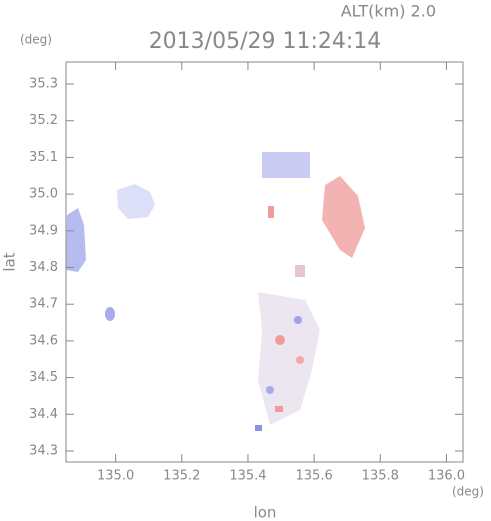  I want to click on altitude-label: ALT(km) 2.0, so click(388, 11).